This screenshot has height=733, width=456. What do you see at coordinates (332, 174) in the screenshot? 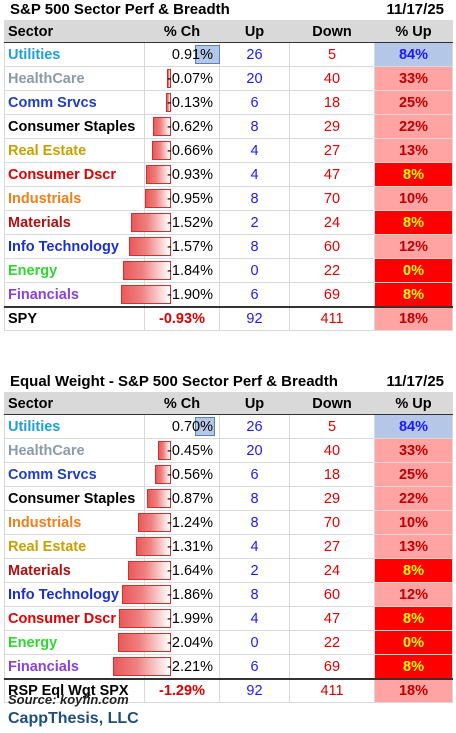
I see `down-count: 47` at bounding box center [332, 174].